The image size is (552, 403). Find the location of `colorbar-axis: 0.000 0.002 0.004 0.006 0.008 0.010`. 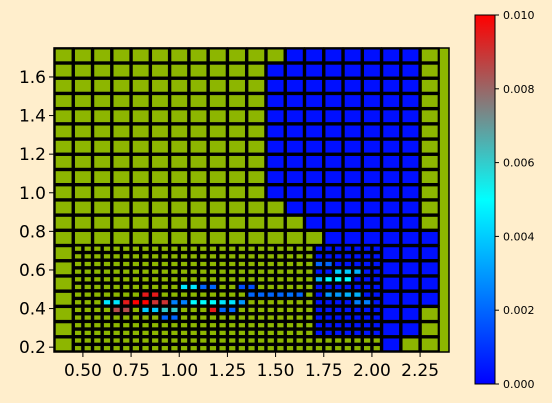

colorbar-axis: 0.000 0.002 0.004 0.006 0.008 0.010 is located at coordinates (515, 200).